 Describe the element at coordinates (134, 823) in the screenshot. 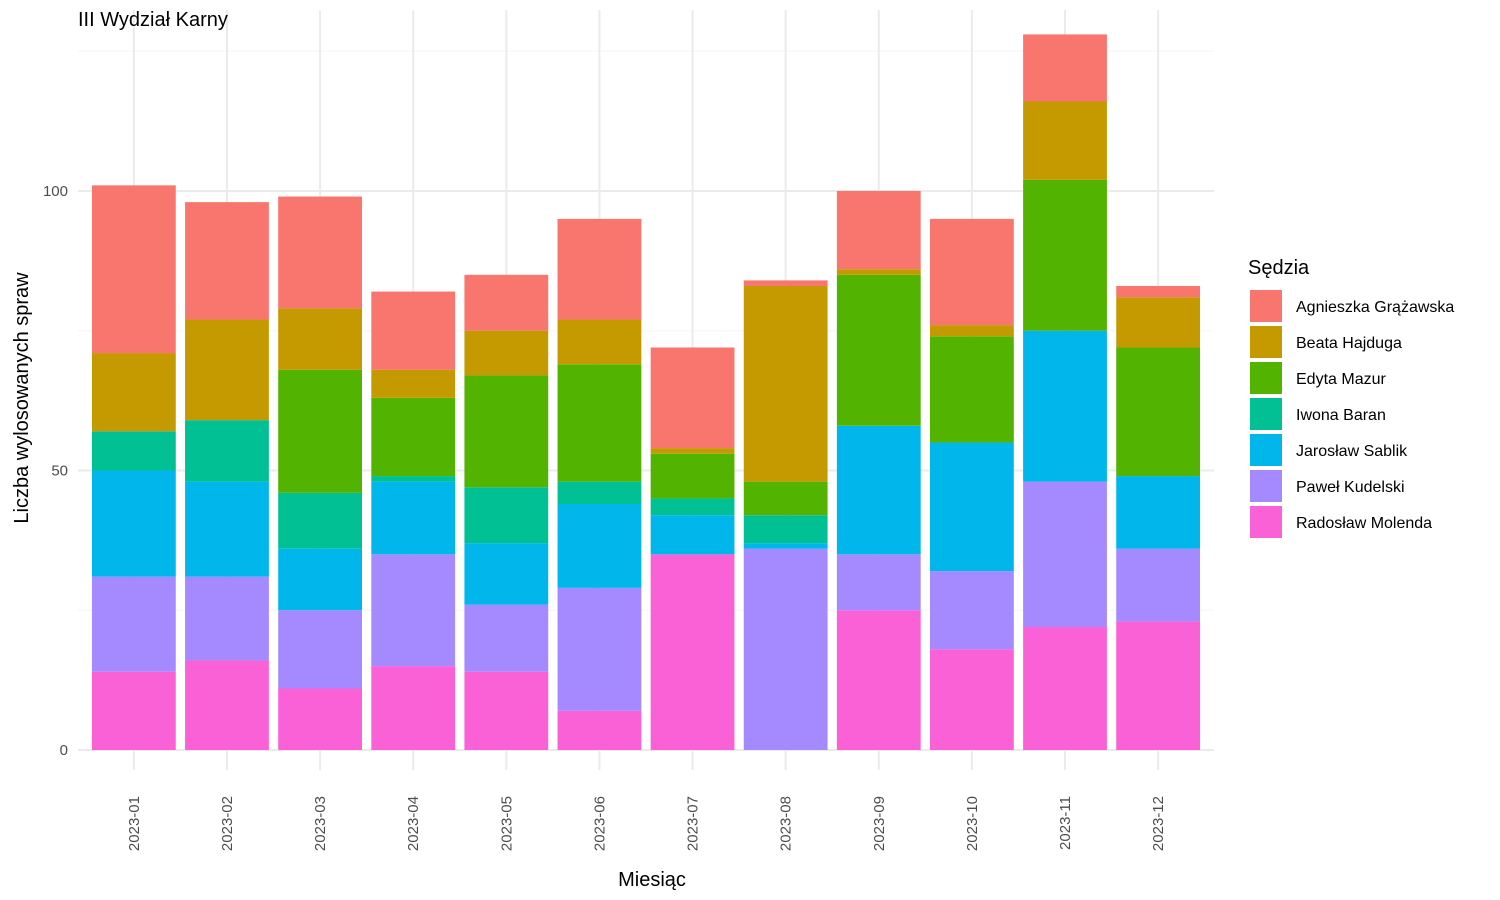

I see `x-tick-label: 2023-01` at that location.